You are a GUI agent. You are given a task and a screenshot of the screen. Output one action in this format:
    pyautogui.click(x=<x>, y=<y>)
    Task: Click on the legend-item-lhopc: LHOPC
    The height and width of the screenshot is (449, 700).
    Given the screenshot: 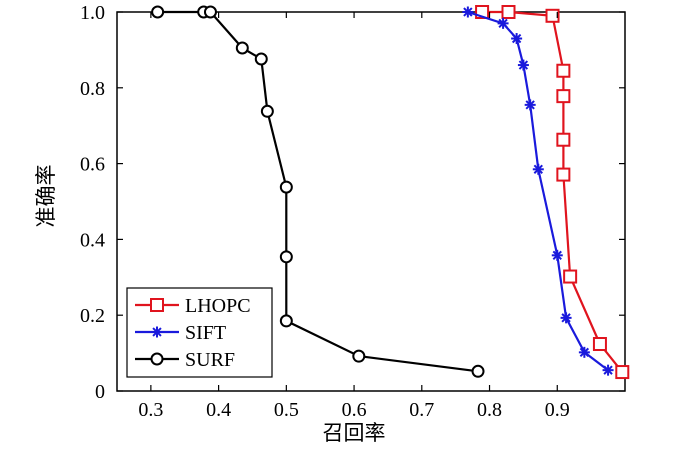 What is the action you would take?
    pyautogui.click(x=193, y=306)
    